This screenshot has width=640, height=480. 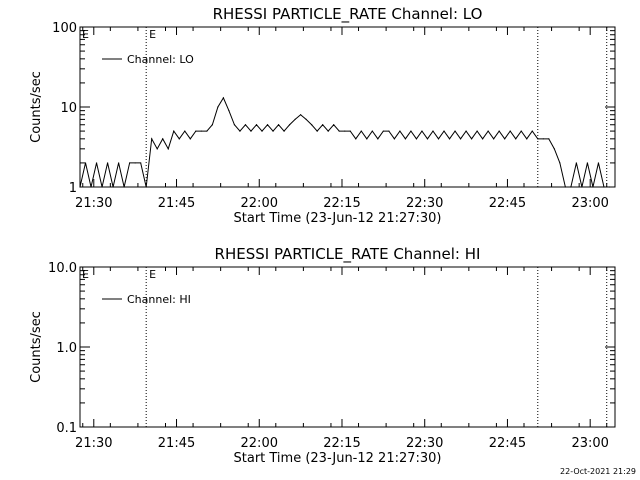 What do you see at coordinates (73, 188) in the screenshot?
I see `y-tick-label: 1` at bounding box center [73, 188].